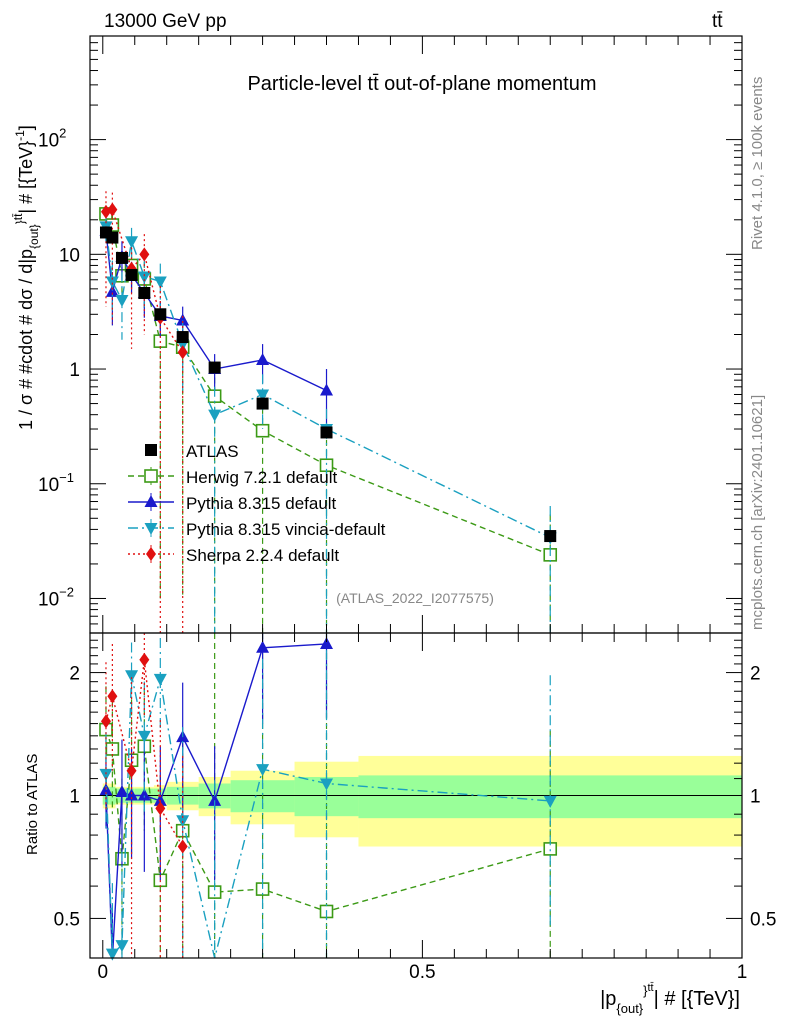 The height and width of the screenshot is (1029, 786). Describe the element at coordinates (421, 84) in the screenshot. I see `plot-title: Particle-level tt̄ out-of-plane momentum` at that location.